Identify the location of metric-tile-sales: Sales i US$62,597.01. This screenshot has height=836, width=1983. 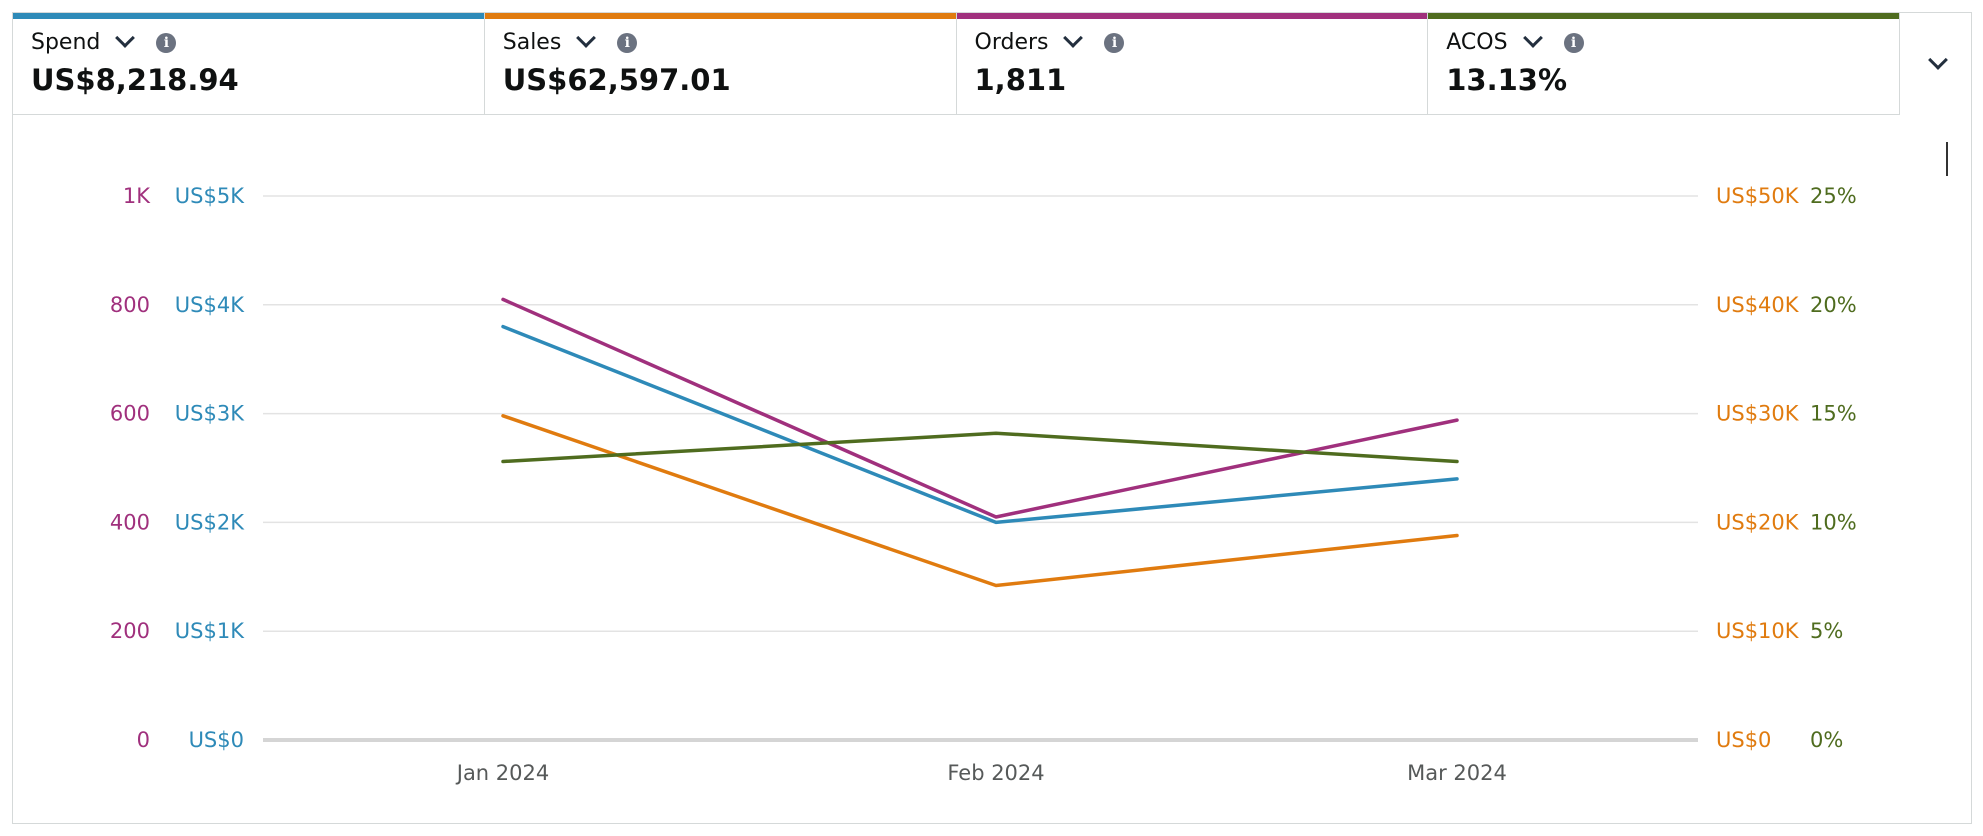
(720, 64).